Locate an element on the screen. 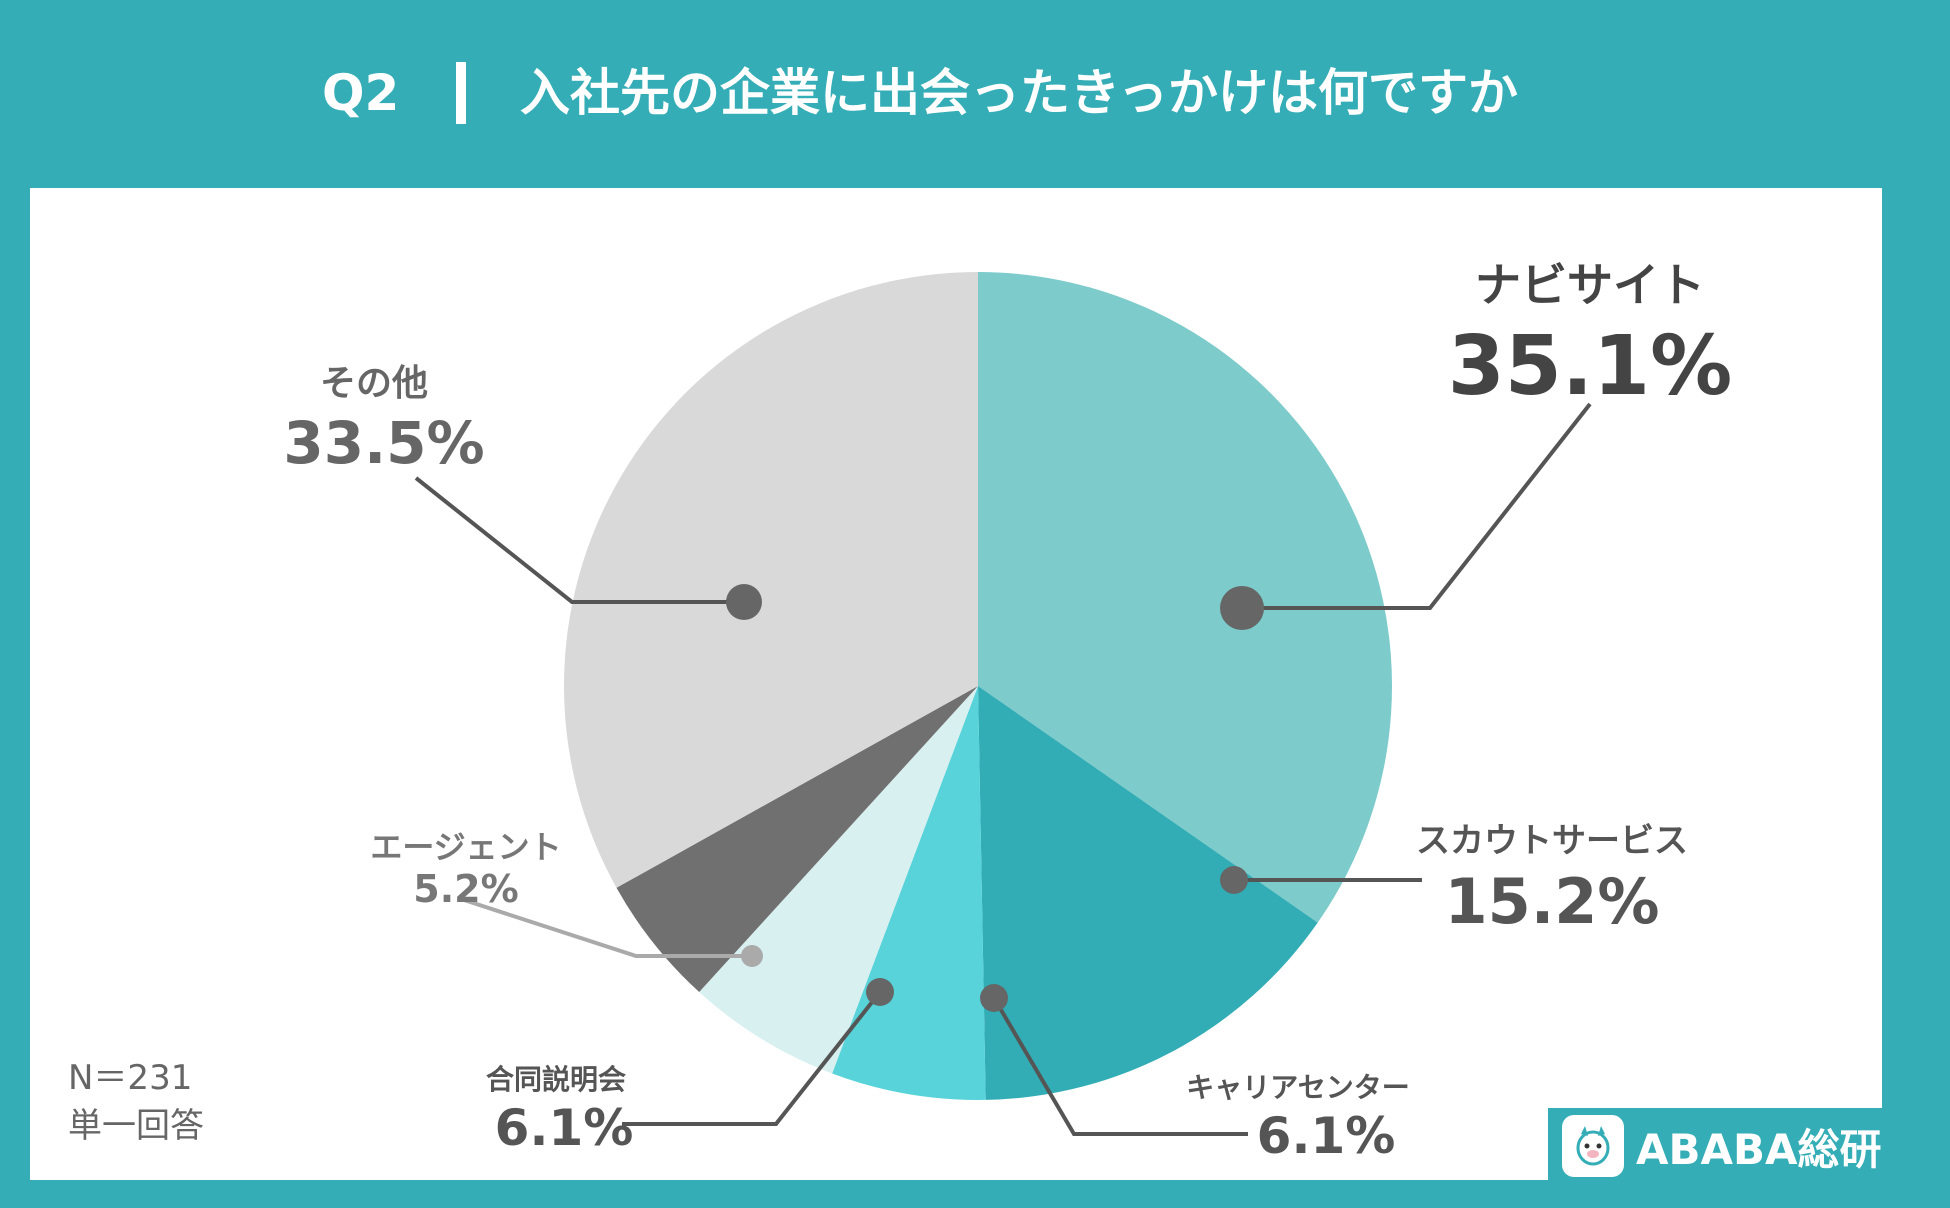  slice-value-label-2: 15.2% is located at coordinates (1552, 901).